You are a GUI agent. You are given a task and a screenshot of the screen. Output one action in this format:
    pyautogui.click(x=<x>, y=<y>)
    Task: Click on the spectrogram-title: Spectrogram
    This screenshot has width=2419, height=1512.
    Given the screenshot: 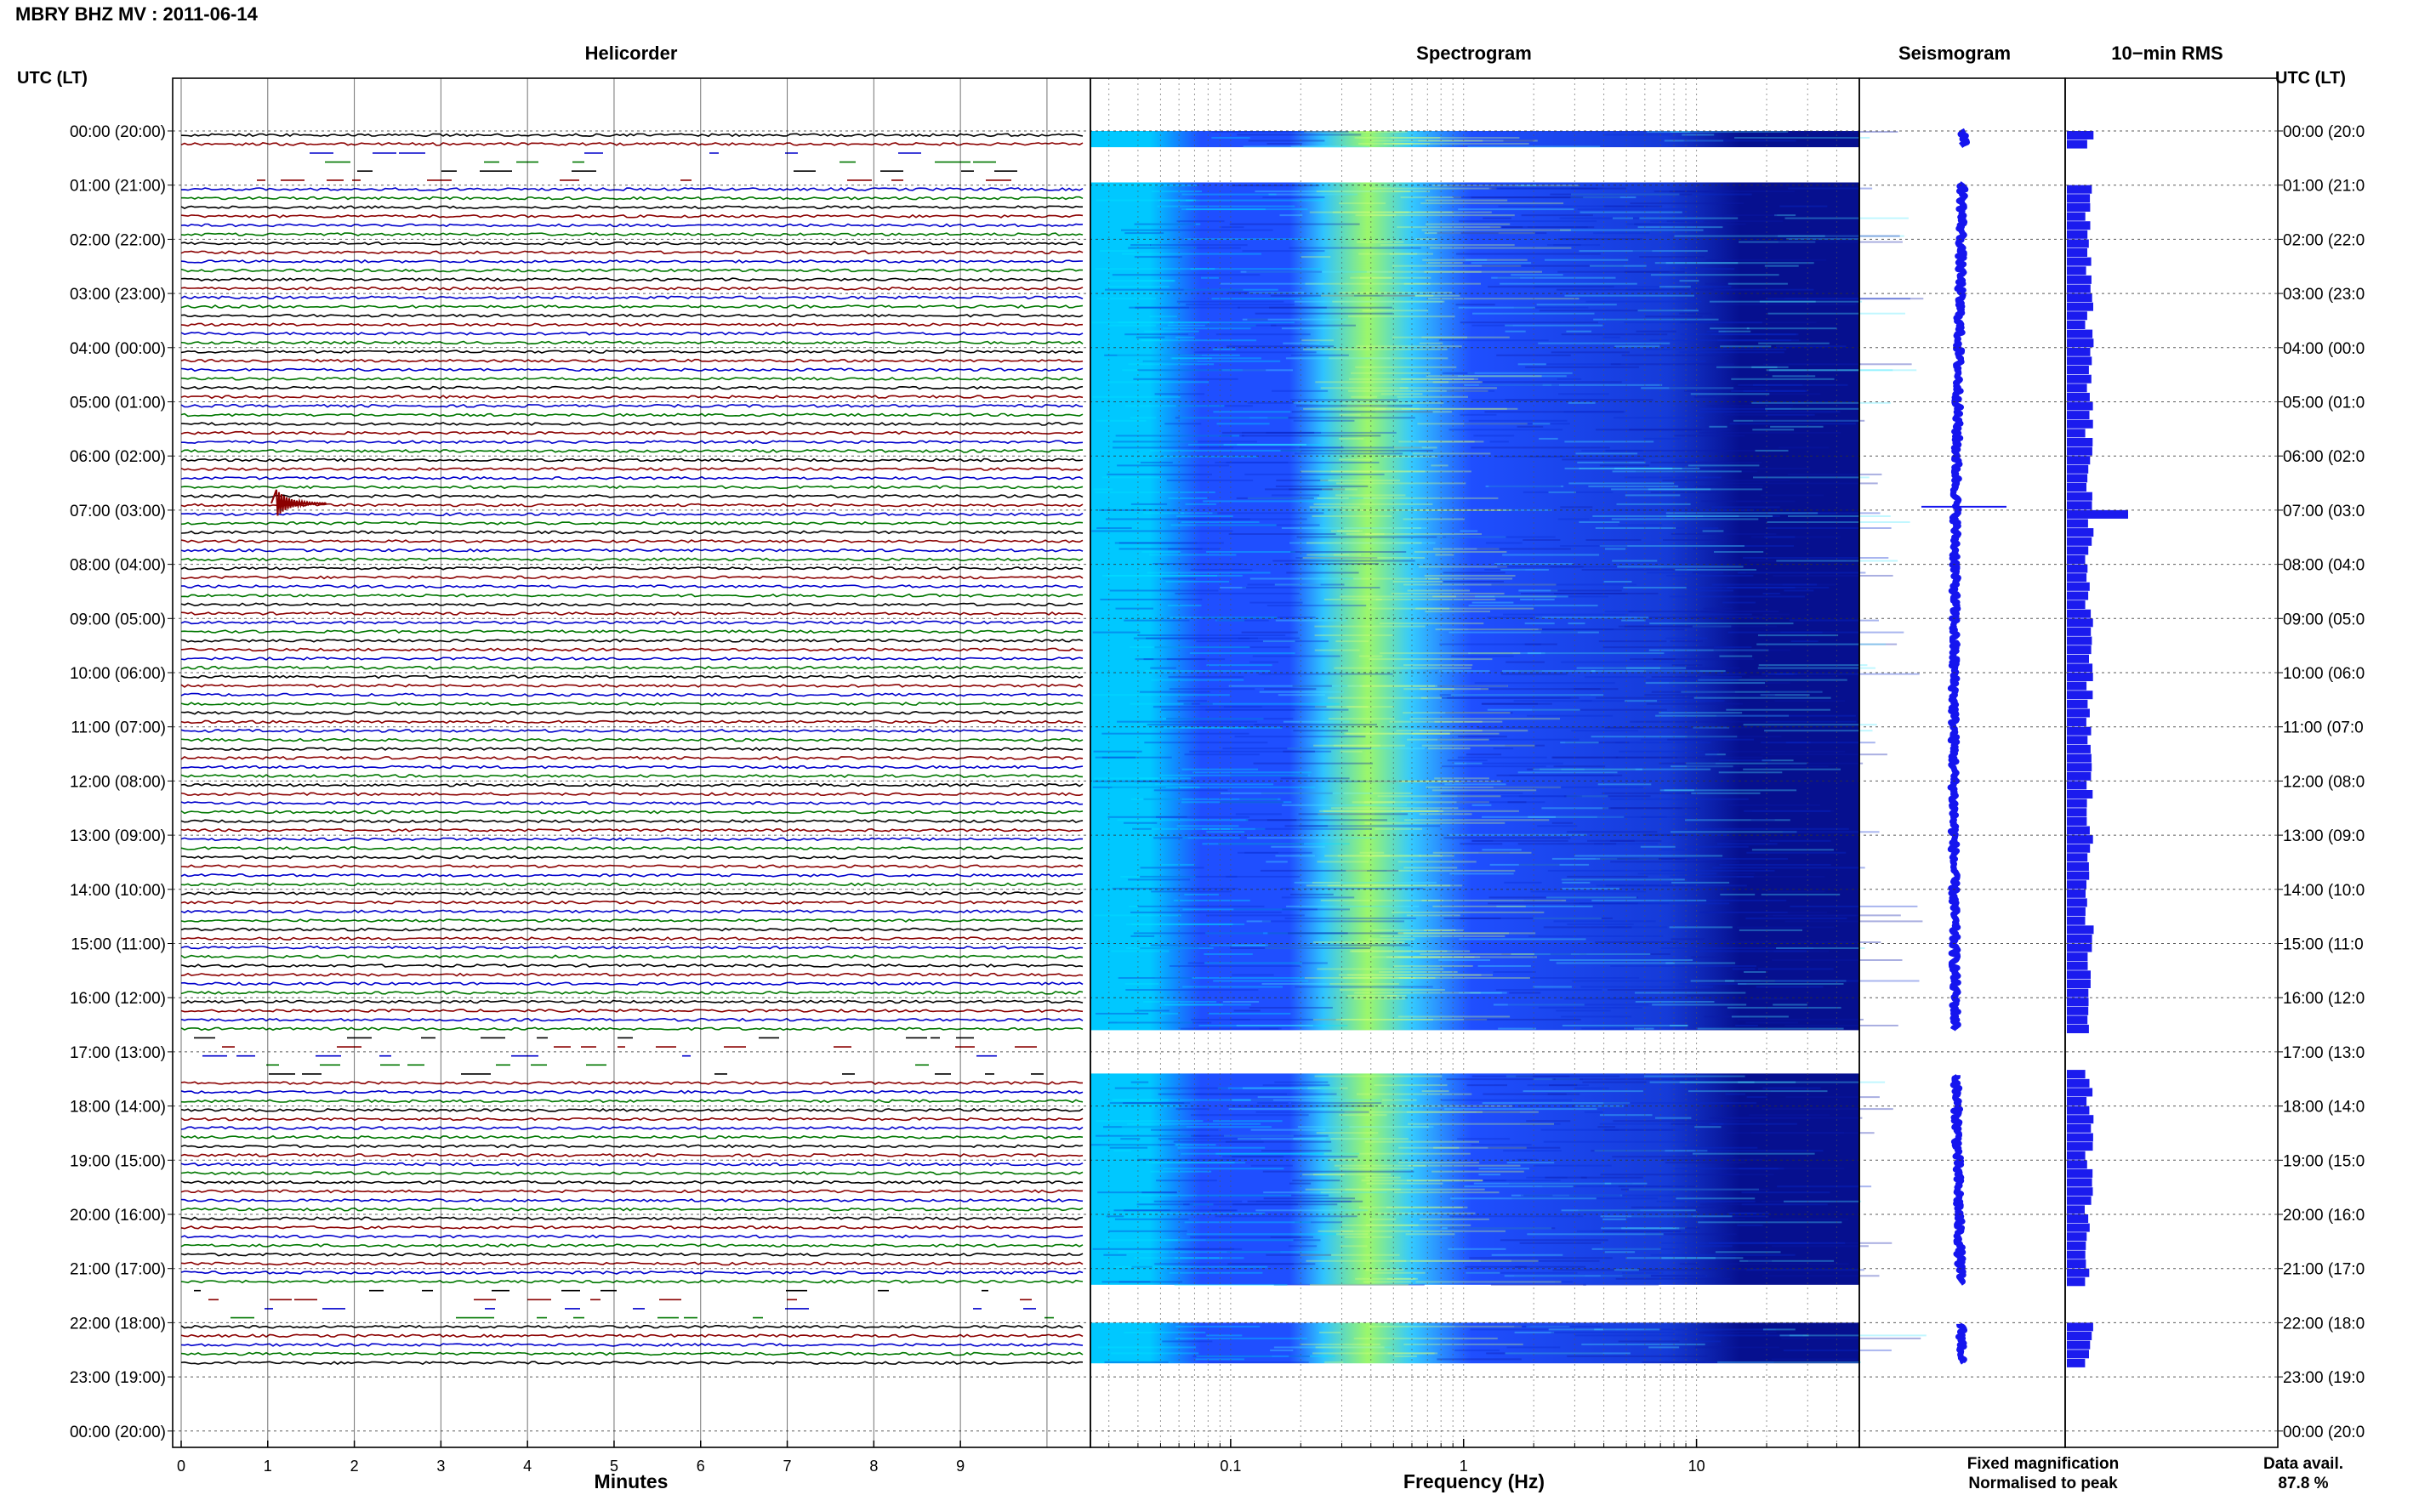 What is the action you would take?
    pyautogui.click(x=1474, y=53)
    